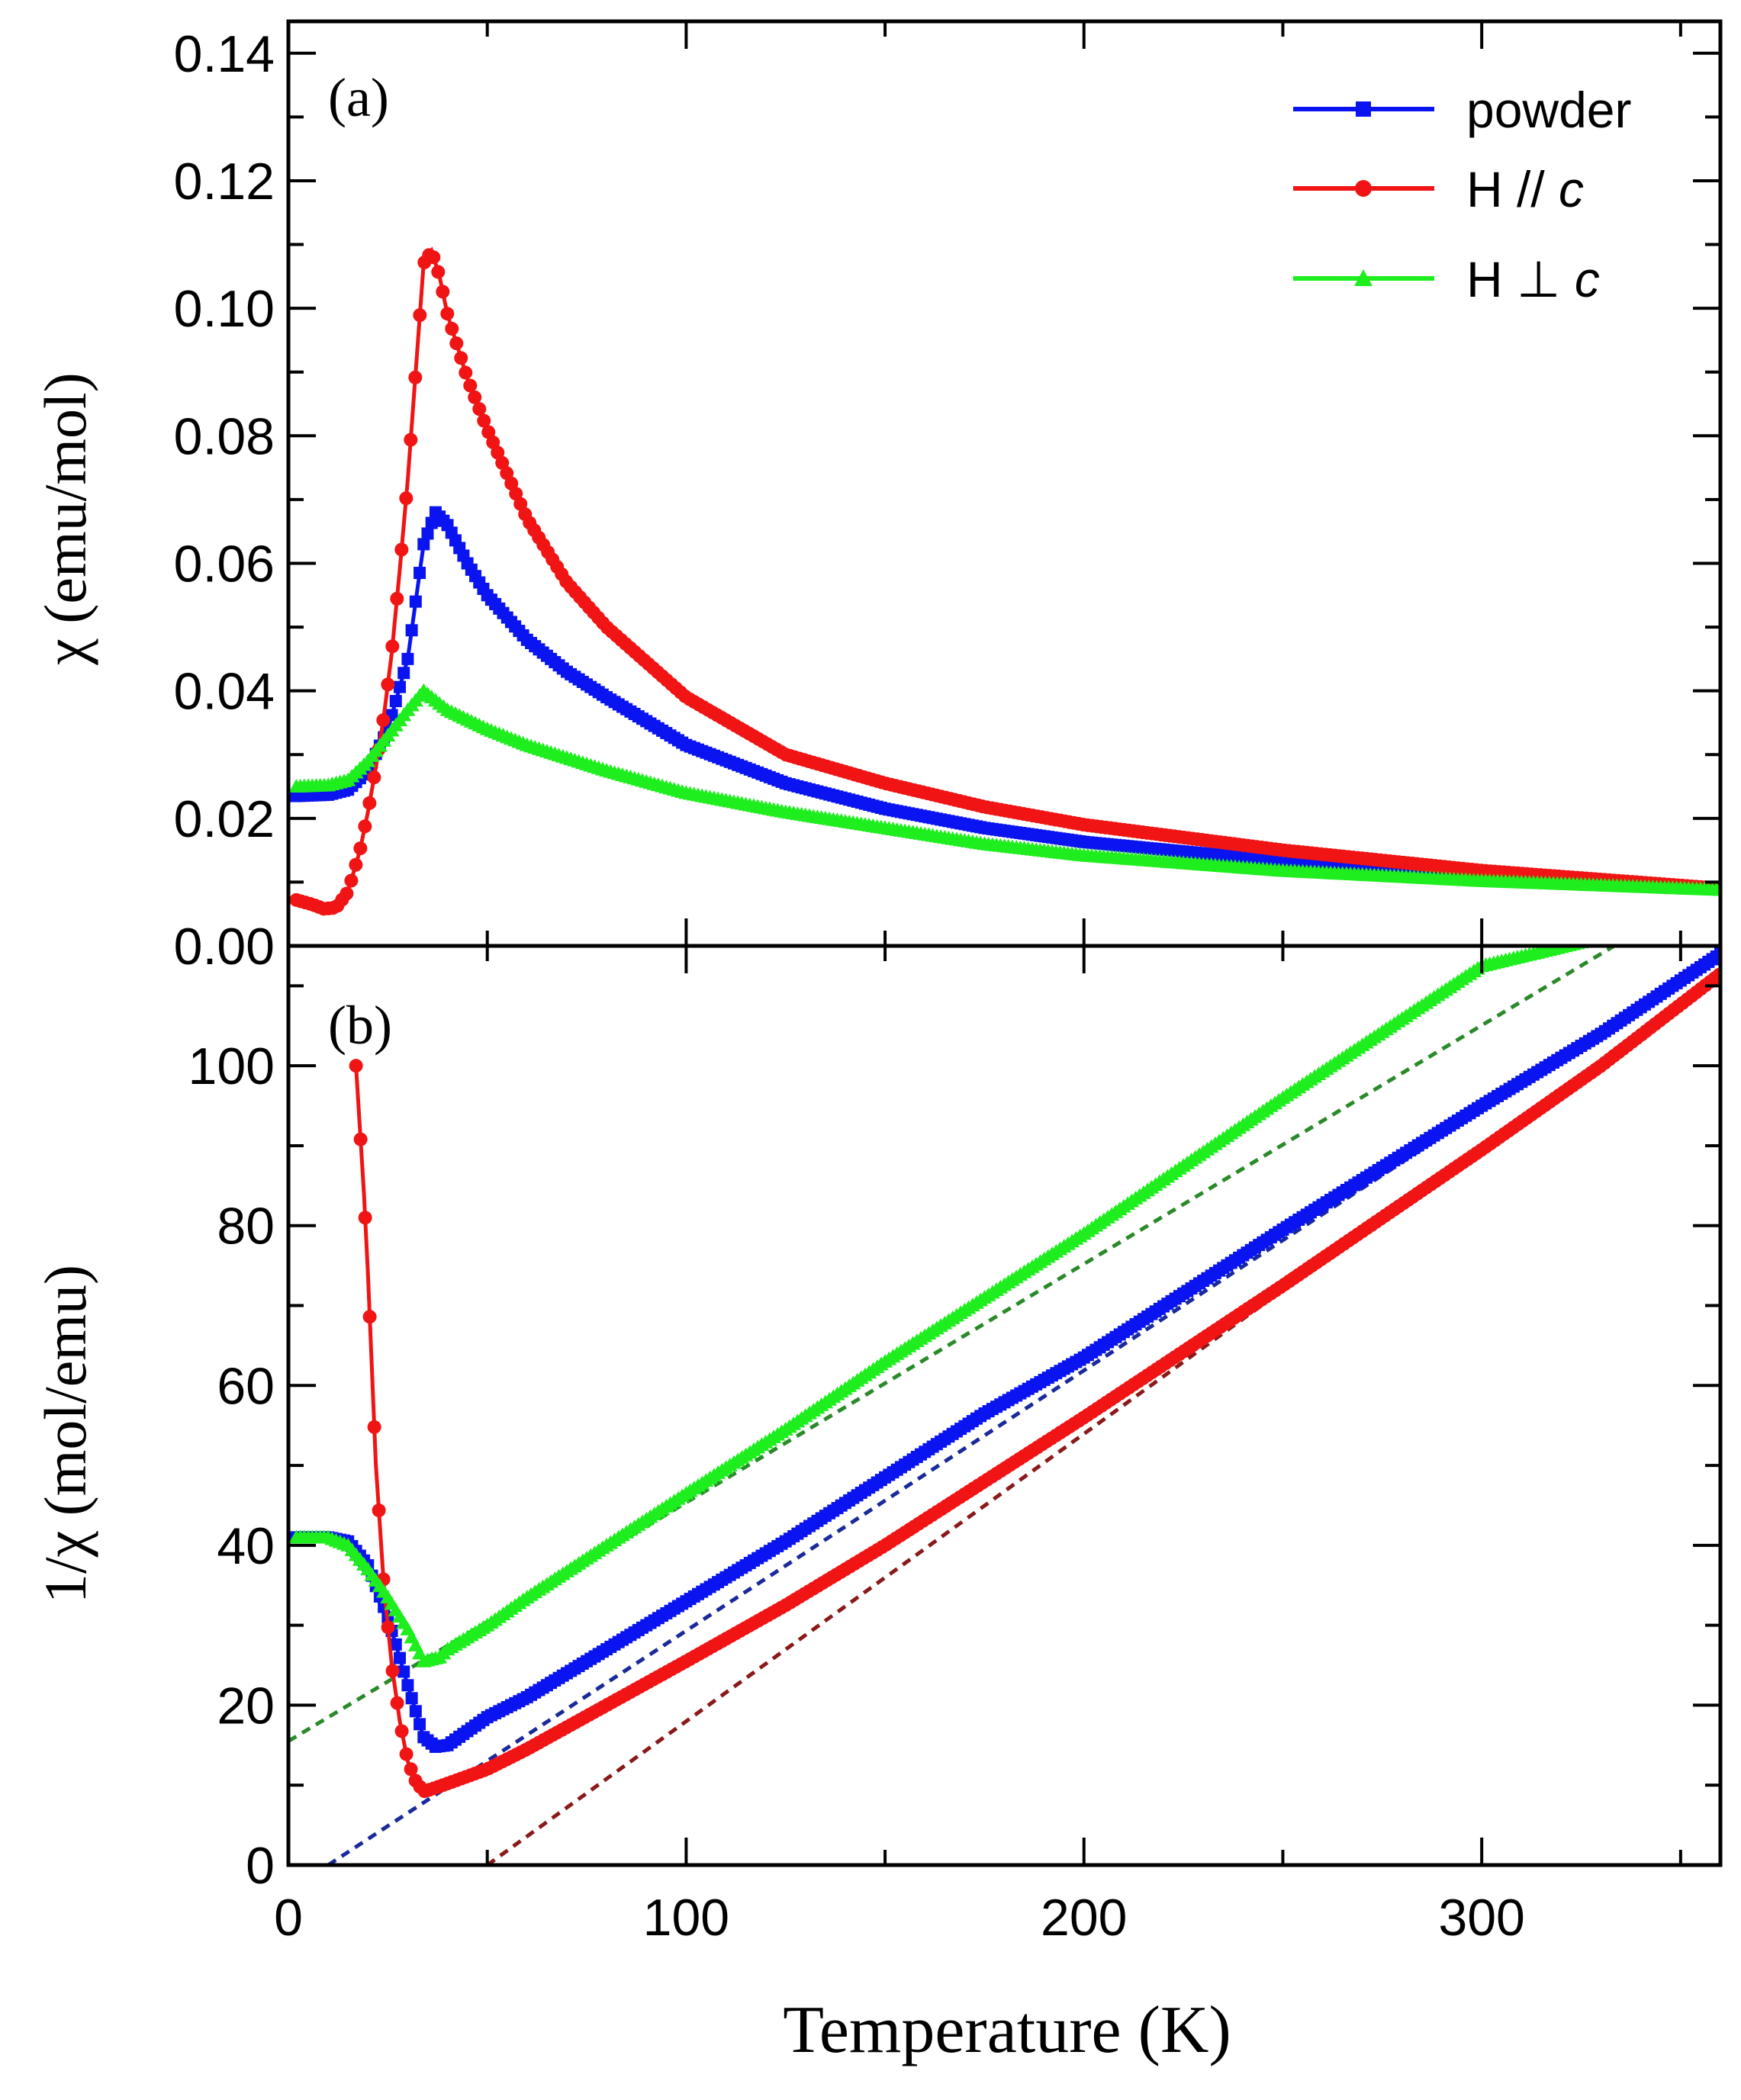 The height and width of the screenshot is (2100, 1741). I want to click on y-tick-label-b: 20, so click(246, 1706).